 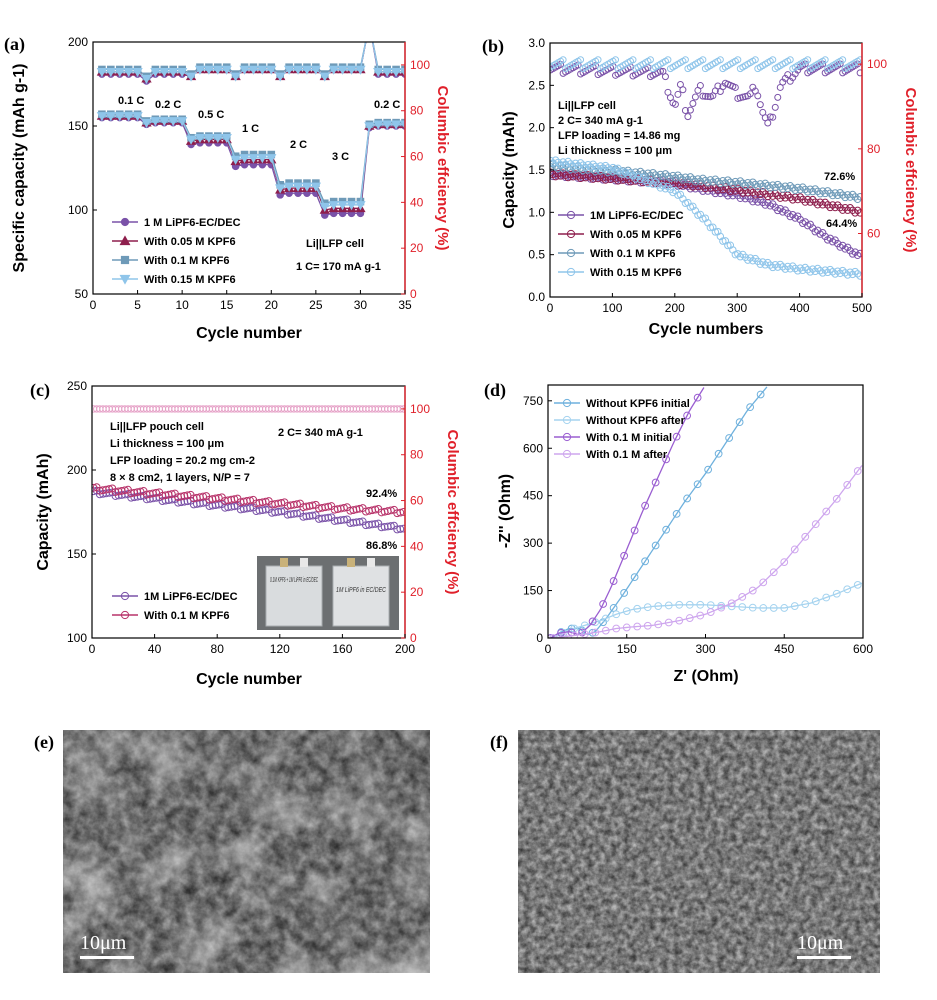 I want to click on legend-label: Without KPF6 initial, so click(x=638, y=404).